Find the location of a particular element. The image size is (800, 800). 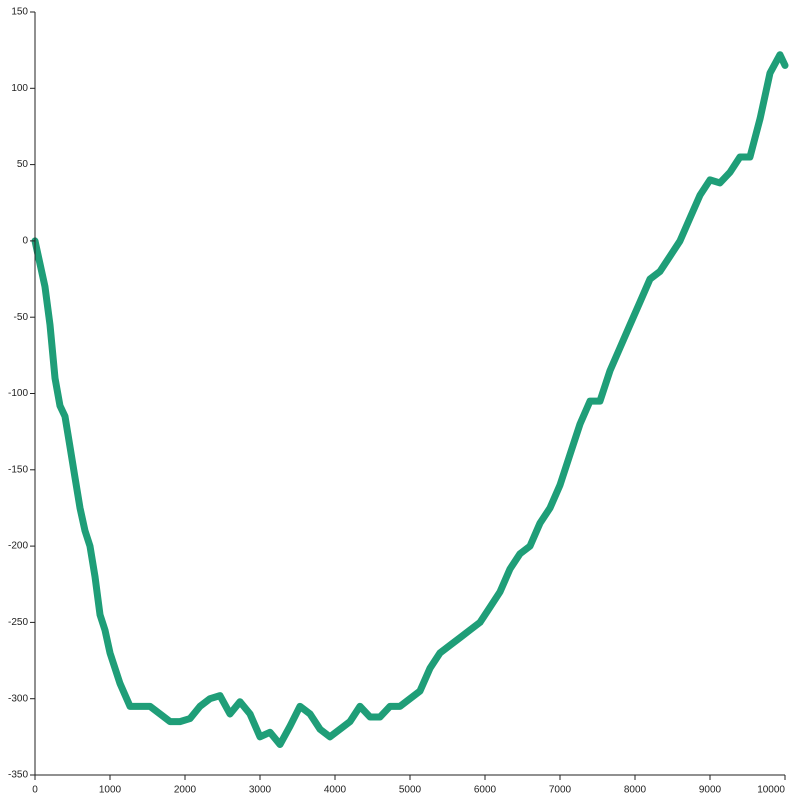

y-tick-label: -100 is located at coordinates (18, 393).